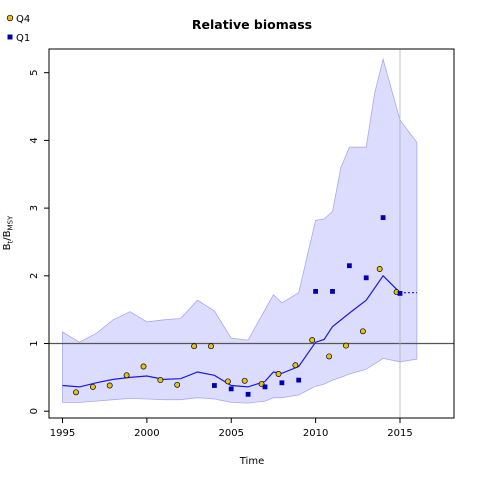 The width and height of the screenshot is (480, 484). I want to click on y-axis-label-sub2: MSY, so click(11, 222).